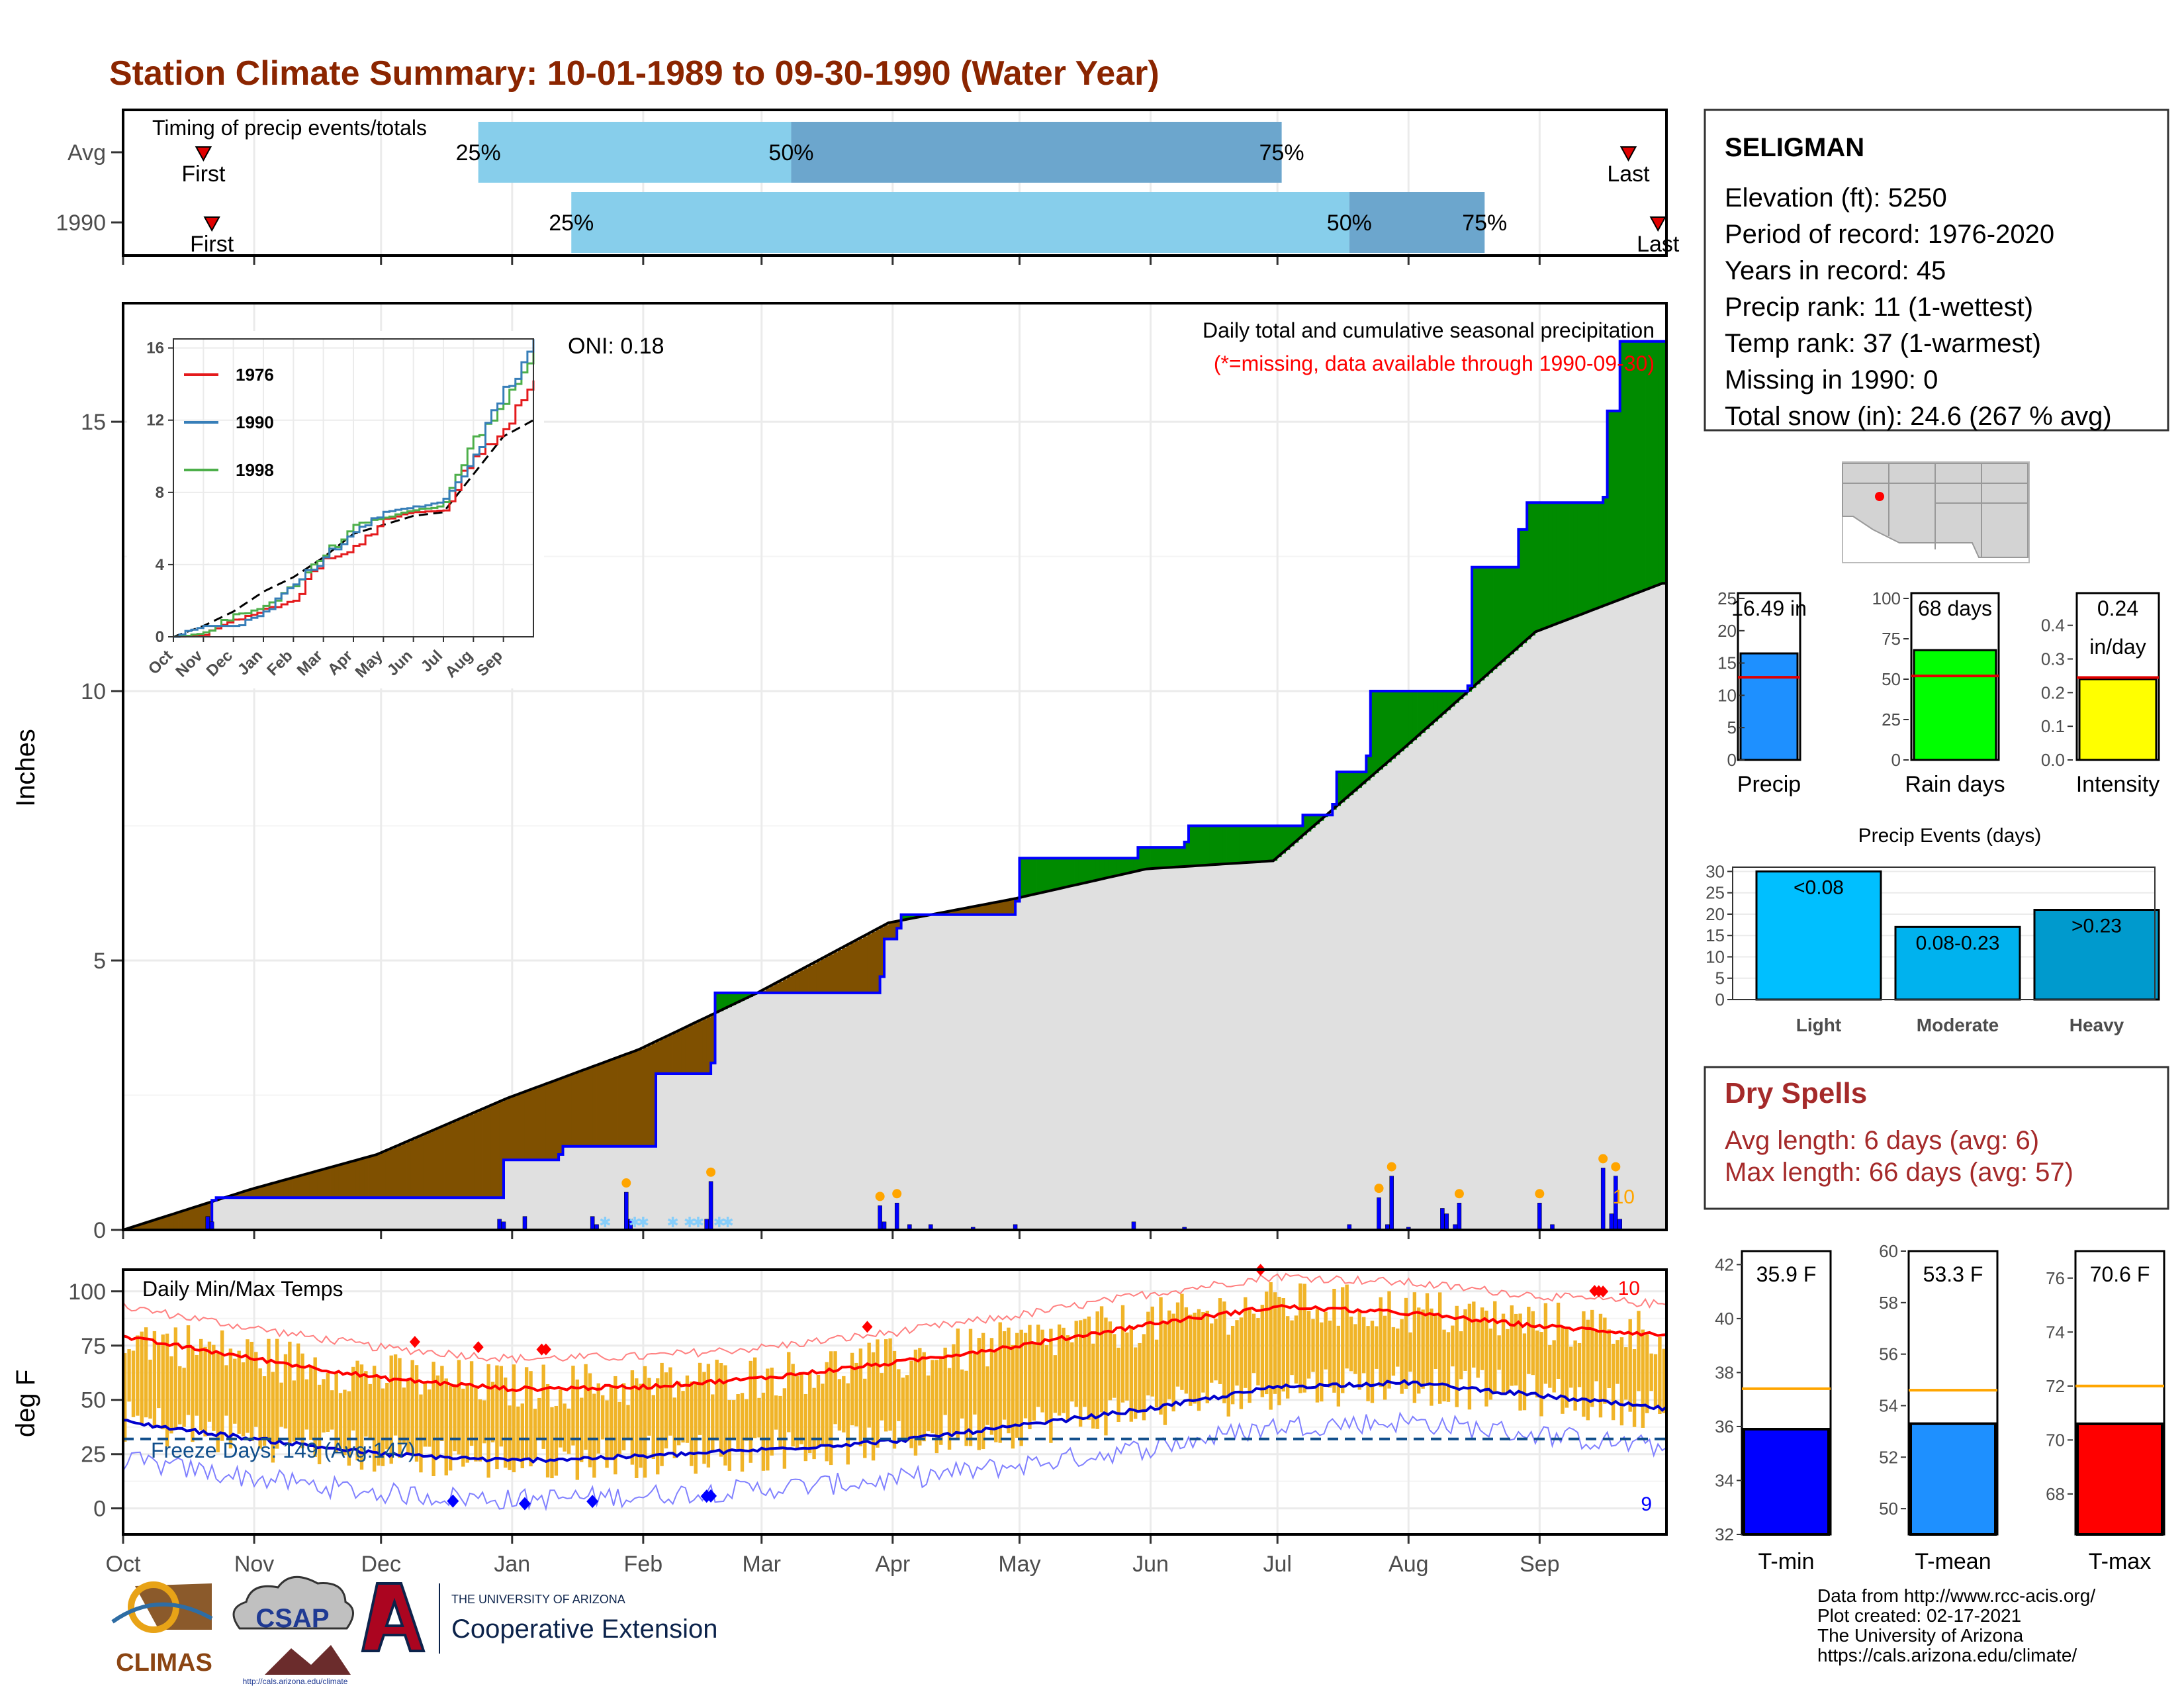 This screenshot has width=2184, height=1688. Describe the element at coordinates (626, 1183) in the screenshot. I see `heavy-precip-marker` at that location.